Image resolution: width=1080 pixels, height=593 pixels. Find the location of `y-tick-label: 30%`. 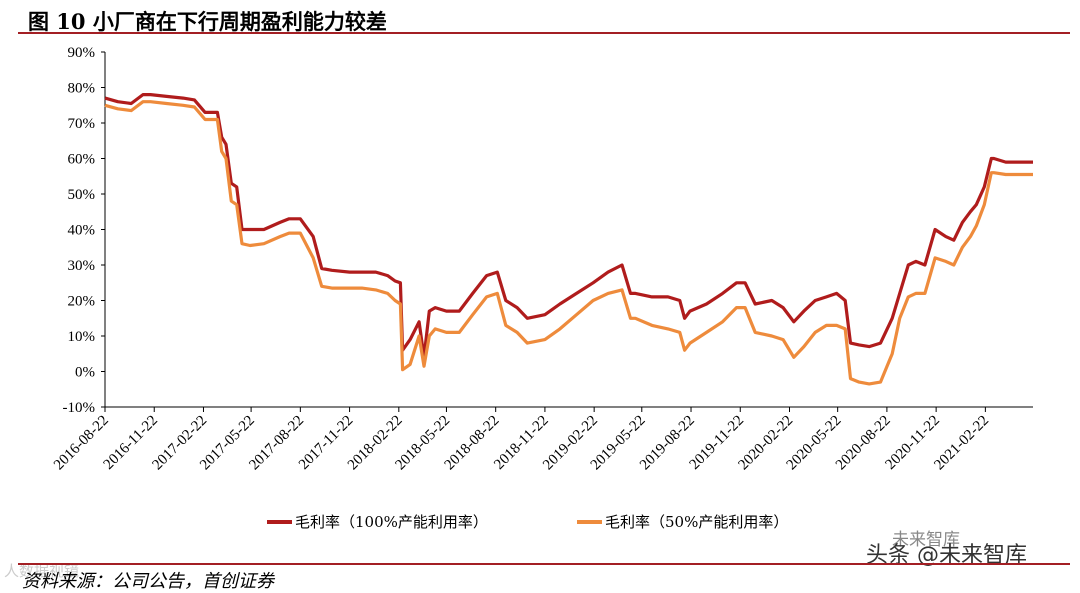

y-tick-label: 30% is located at coordinates (82, 266).